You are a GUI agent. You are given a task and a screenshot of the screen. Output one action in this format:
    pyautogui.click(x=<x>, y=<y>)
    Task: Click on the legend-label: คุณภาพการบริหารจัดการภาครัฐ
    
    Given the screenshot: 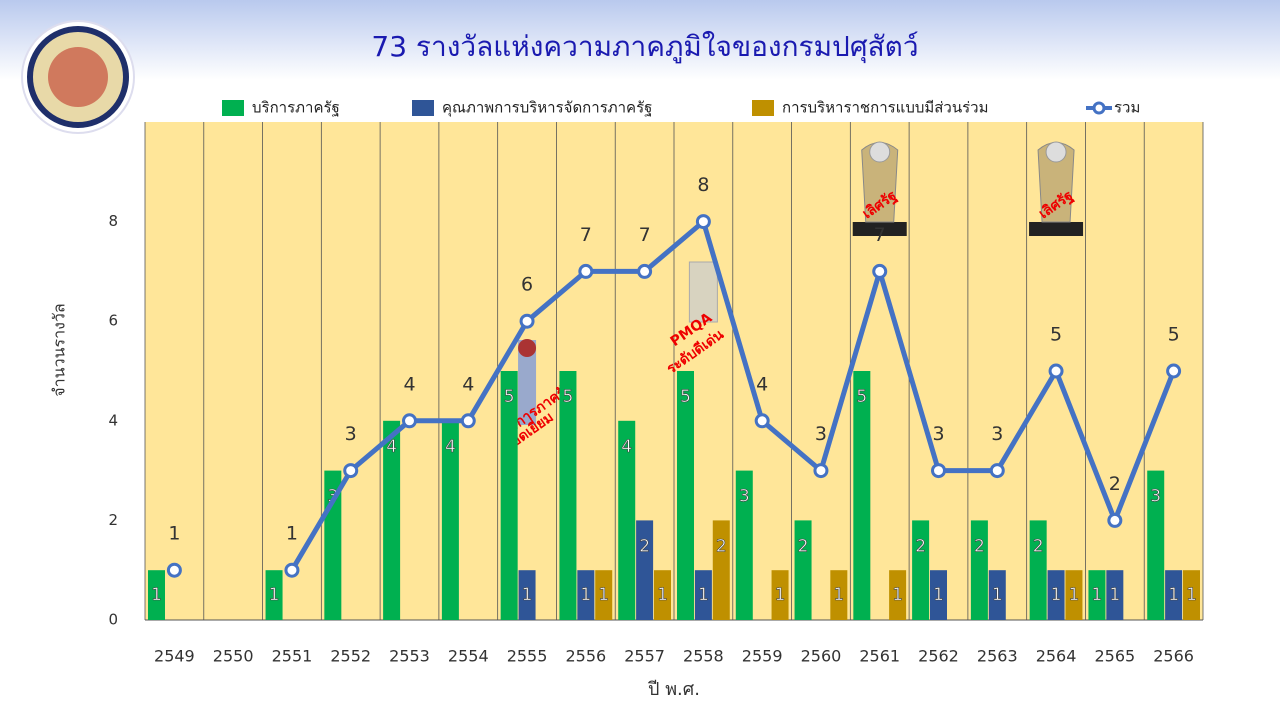 What is the action you would take?
    pyautogui.click(x=547, y=108)
    